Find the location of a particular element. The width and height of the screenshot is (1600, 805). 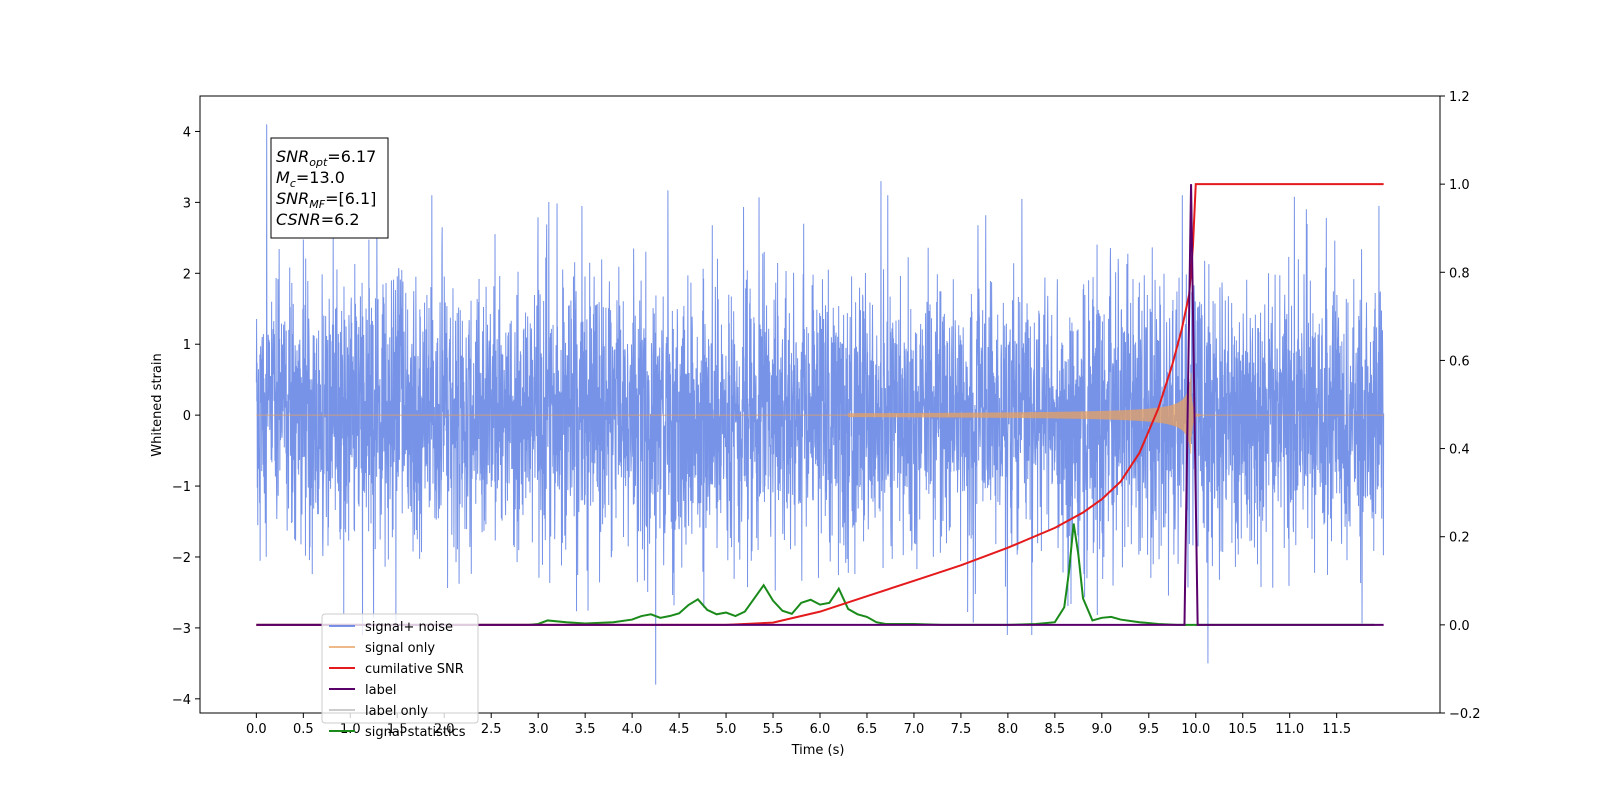

annotation-line: SNRMF=[6.1] is located at coordinates (326, 200).